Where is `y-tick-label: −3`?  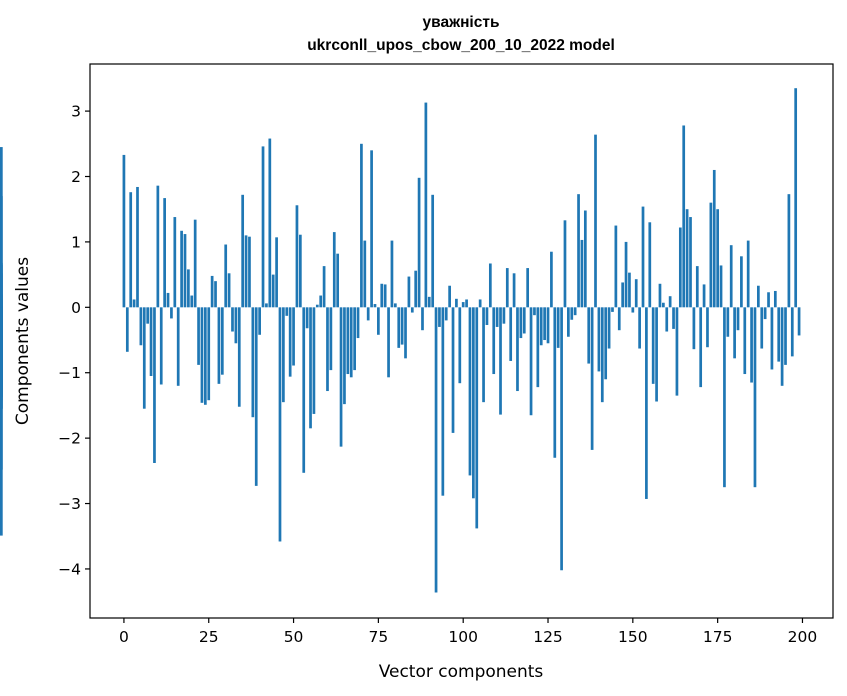 y-tick-label: −3 is located at coordinates (69, 504).